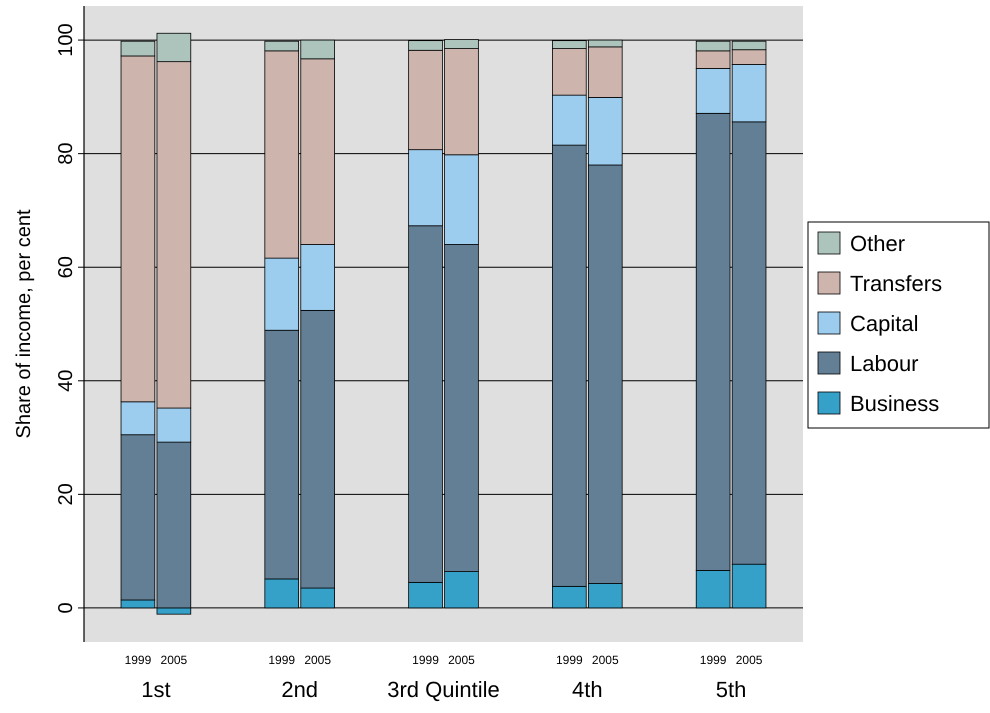 The width and height of the screenshot is (990, 713). Describe the element at coordinates (66, 153) in the screenshot. I see `y-tick-label: 80` at that location.